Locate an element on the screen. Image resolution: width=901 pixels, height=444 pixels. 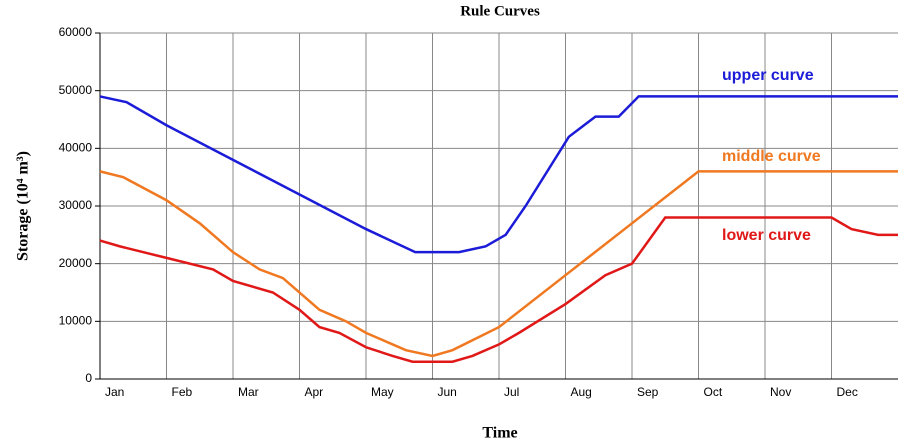
x-tick-label: Jul is located at coordinates (511, 392).